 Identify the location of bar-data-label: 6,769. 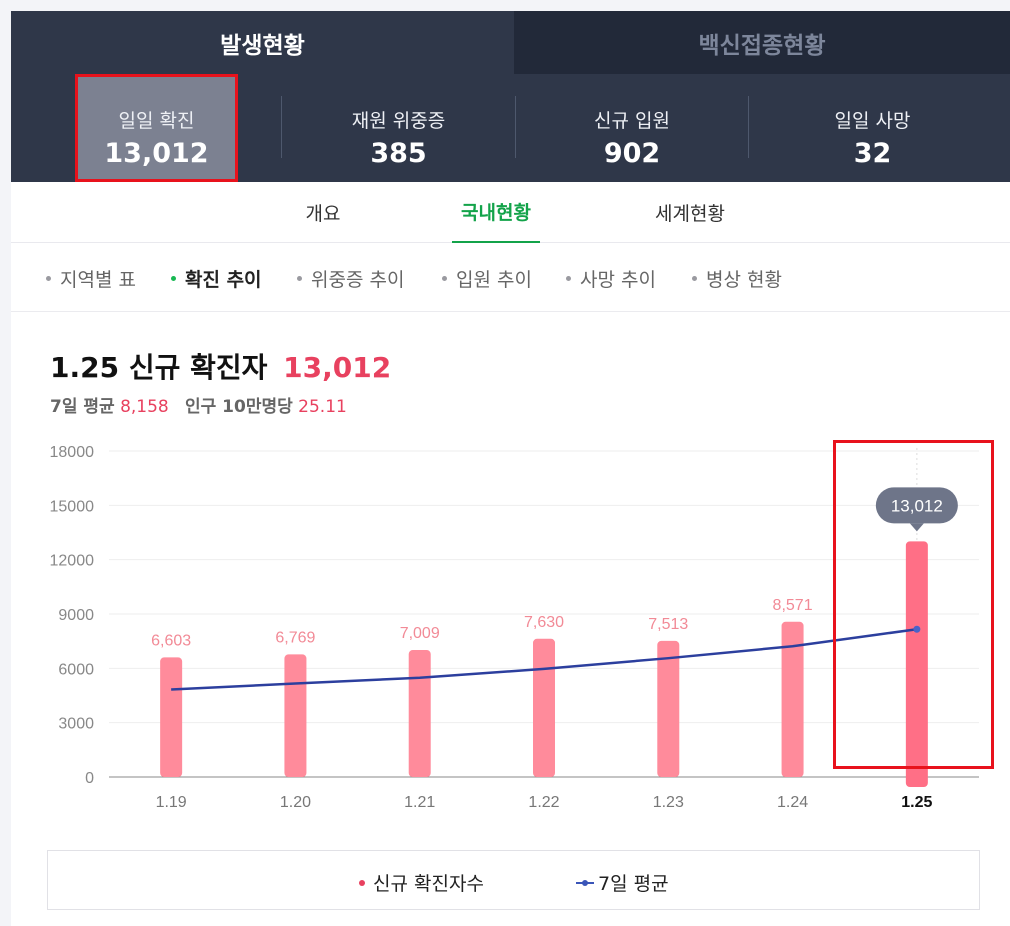
(295, 637).